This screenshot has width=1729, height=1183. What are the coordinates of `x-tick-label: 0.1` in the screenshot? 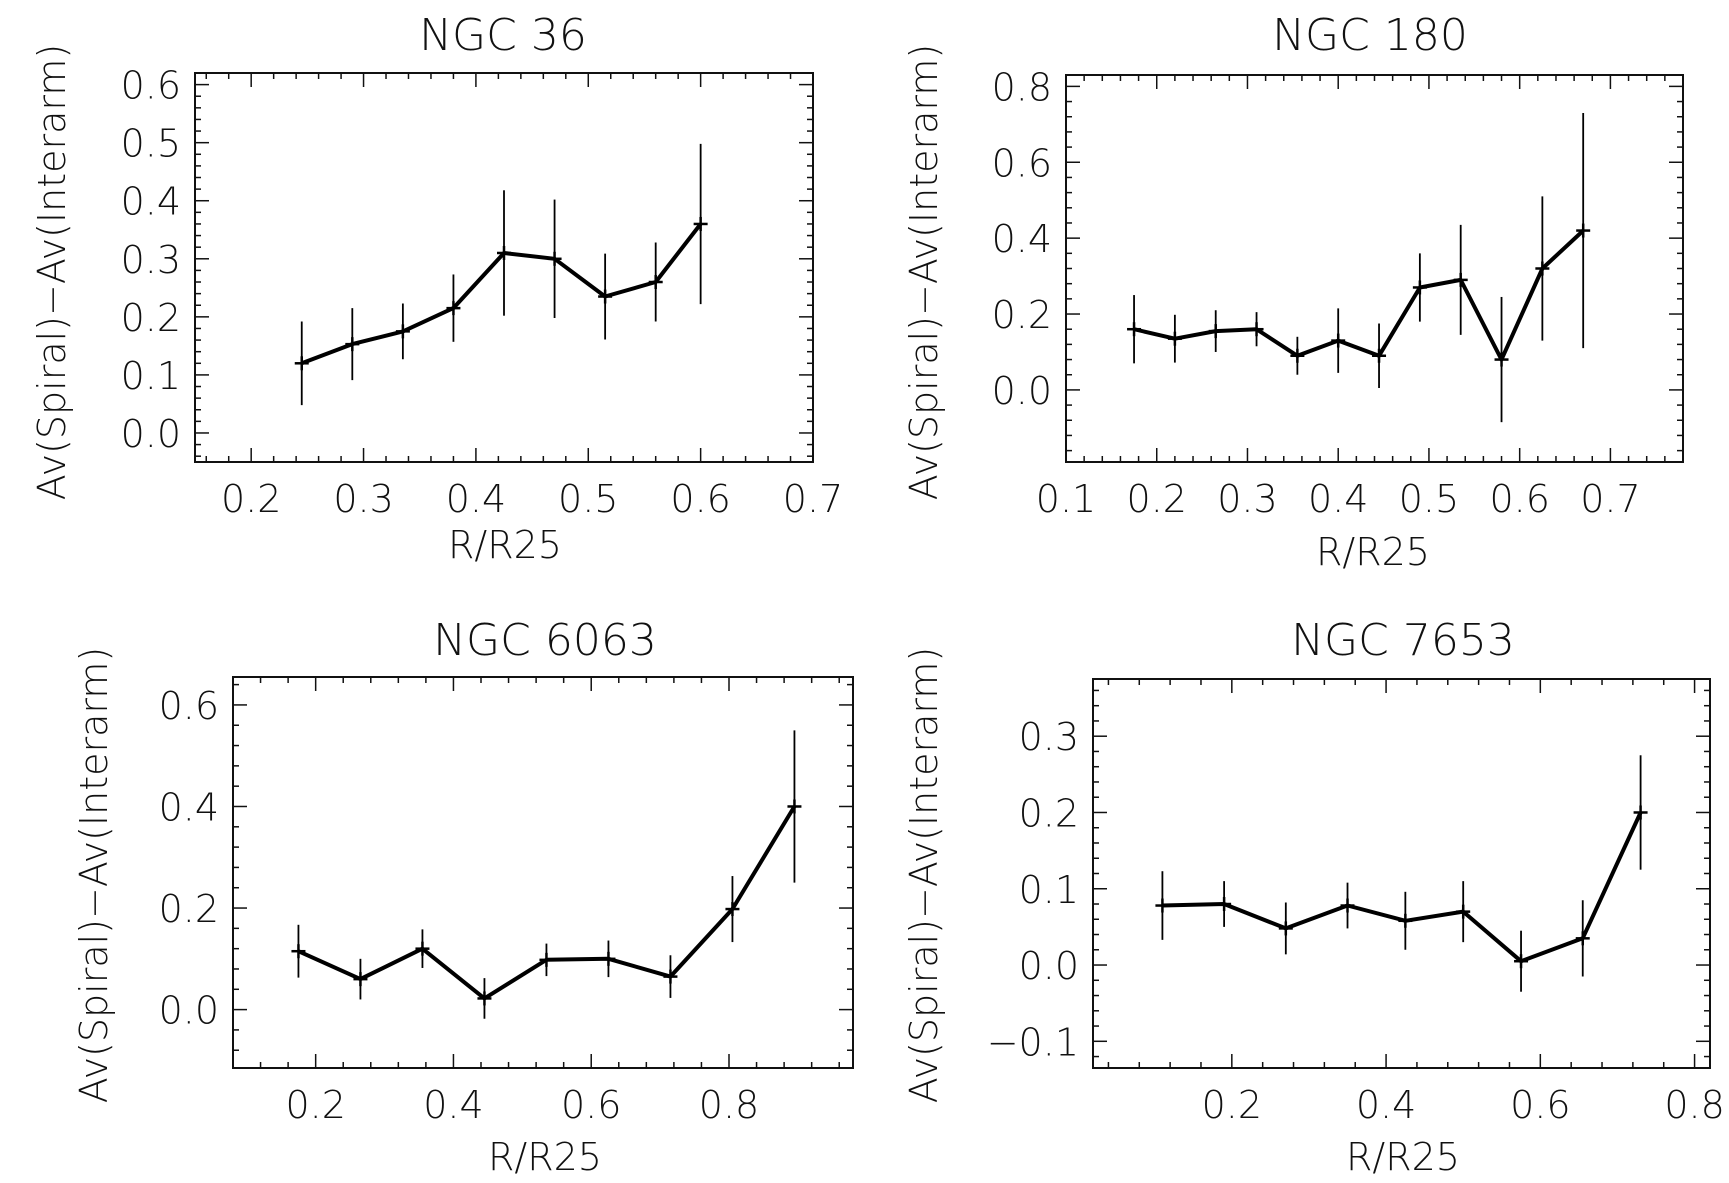 It's located at (1066, 499).